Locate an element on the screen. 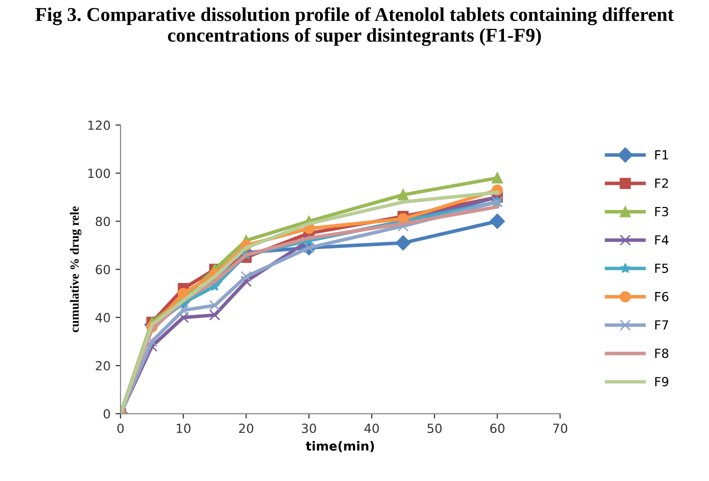 The width and height of the screenshot is (709, 481). chart-title: Fig 3. Comparative dissolution profile of Atenolol tablets containing different concentrations of super disintegrants (F1-F9) is located at coordinates (354, 26).